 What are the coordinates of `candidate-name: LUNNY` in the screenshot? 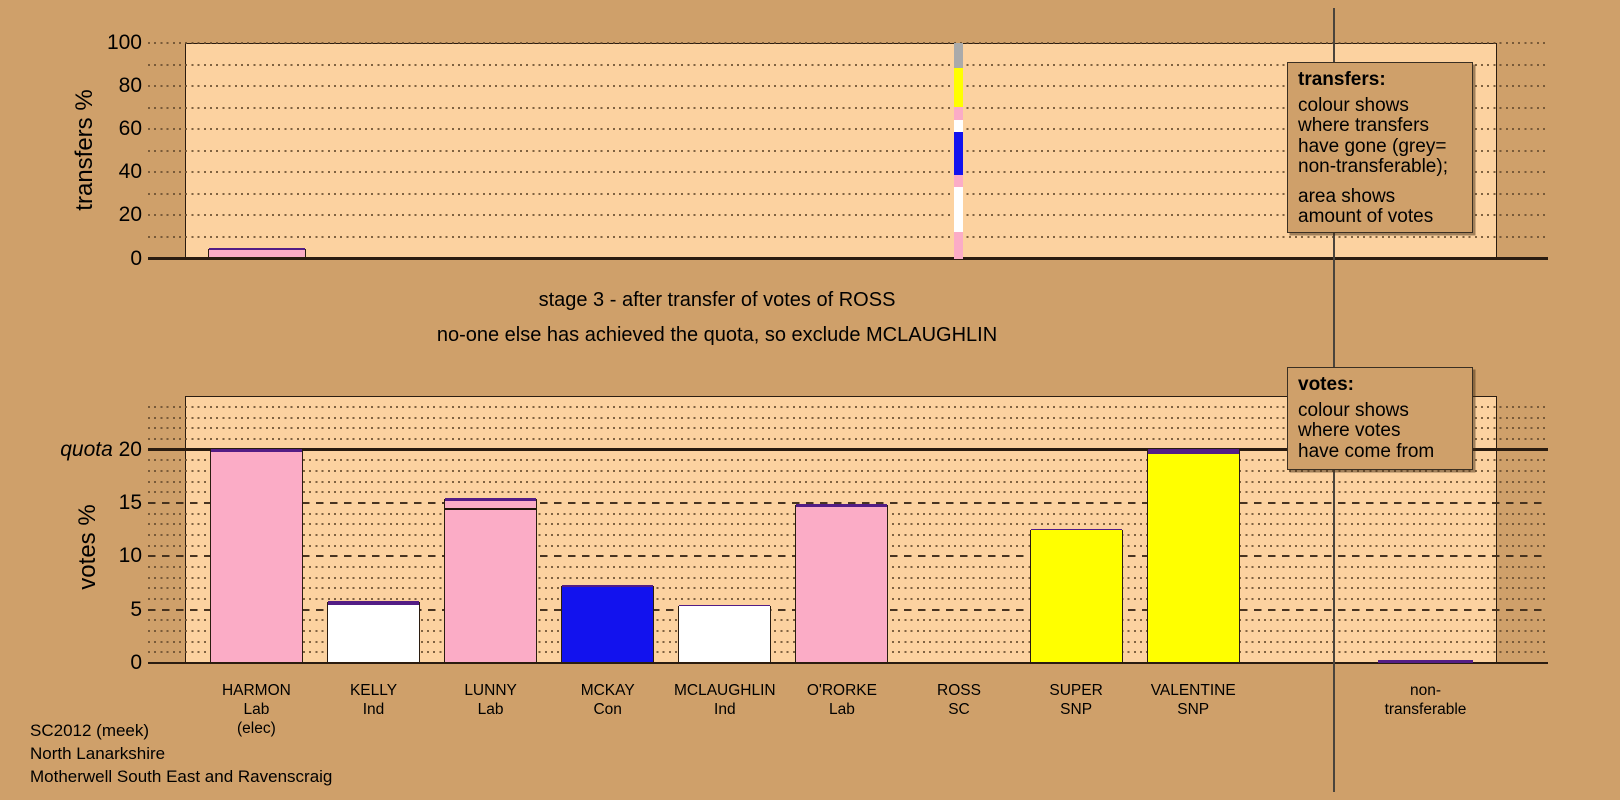 It's located at (490, 690).